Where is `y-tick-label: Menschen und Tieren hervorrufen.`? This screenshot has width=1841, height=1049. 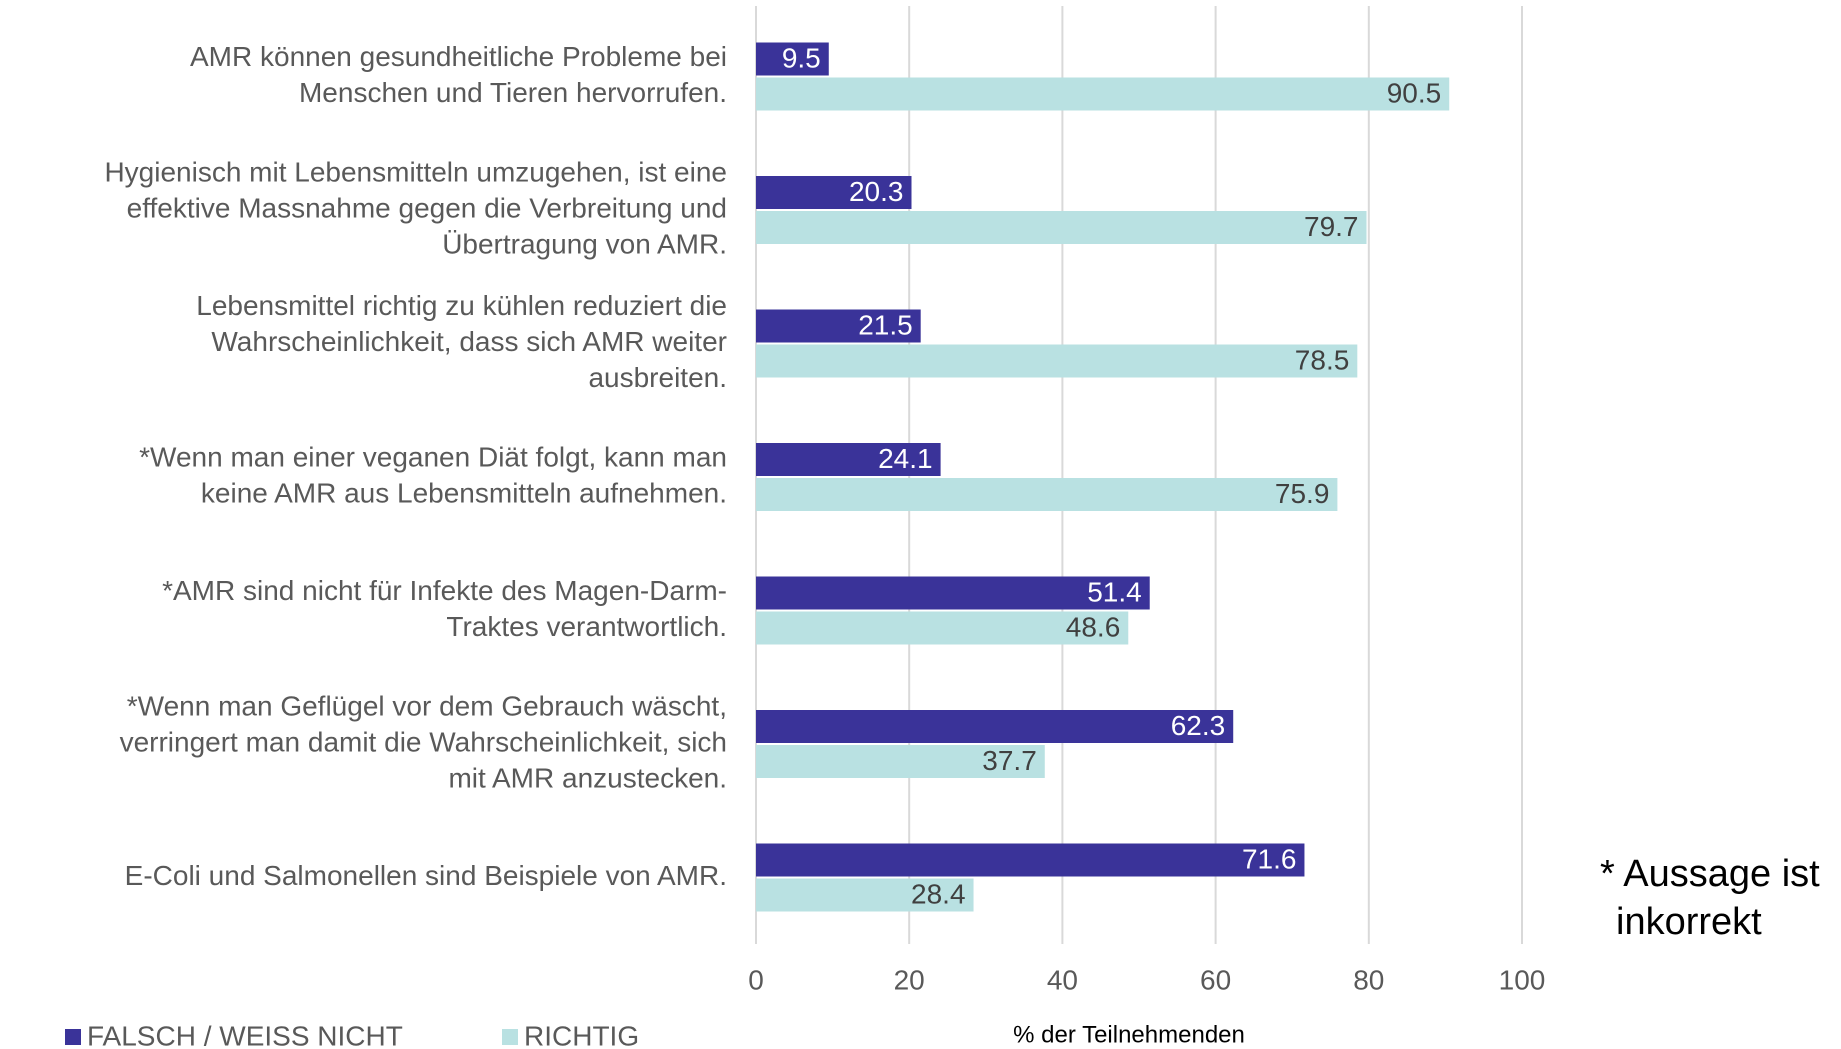 y-tick-label: Menschen und Tieren hervorrufen. is located at coordinates (513, 92).